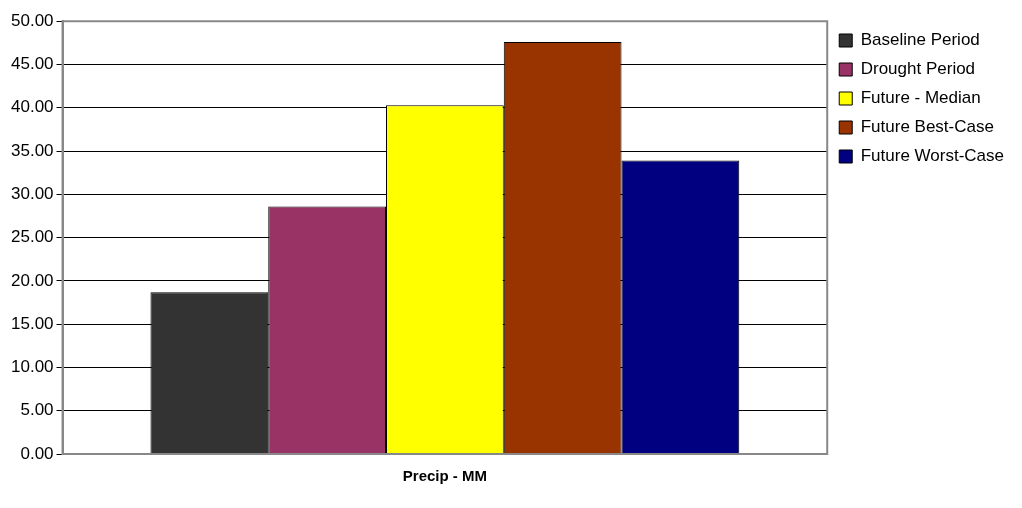 The height and width of the screenshot is (508, 1022). I want to click on x-tick-label: Precip - MM, so click(444, 476).